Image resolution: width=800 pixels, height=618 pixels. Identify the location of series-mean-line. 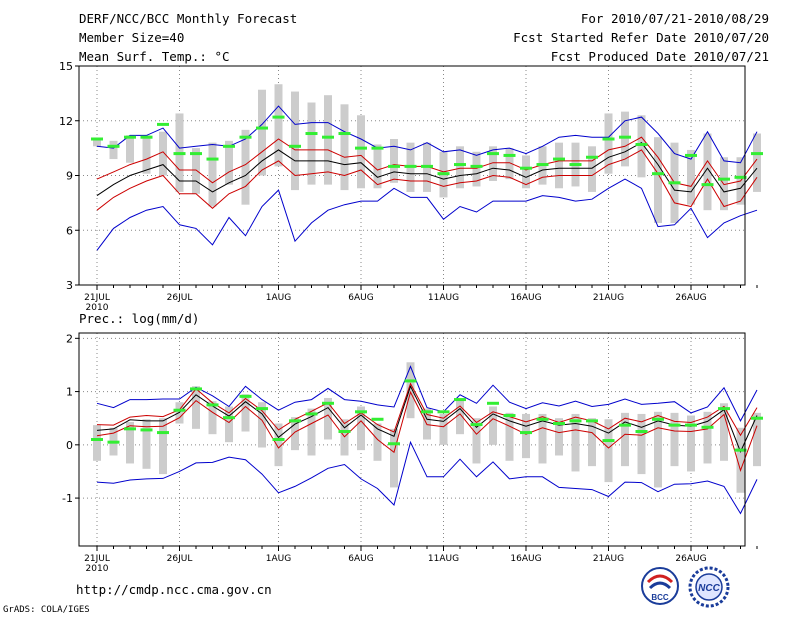
(427, 418).